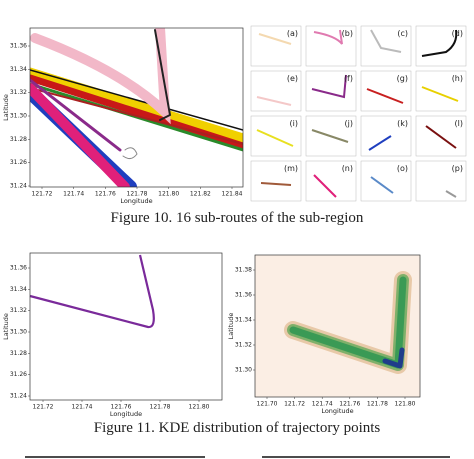  What do you see at coordinates (347, 168) in the screenshot?
I see `panel-label: (n)` at bounding box center [347, 168].